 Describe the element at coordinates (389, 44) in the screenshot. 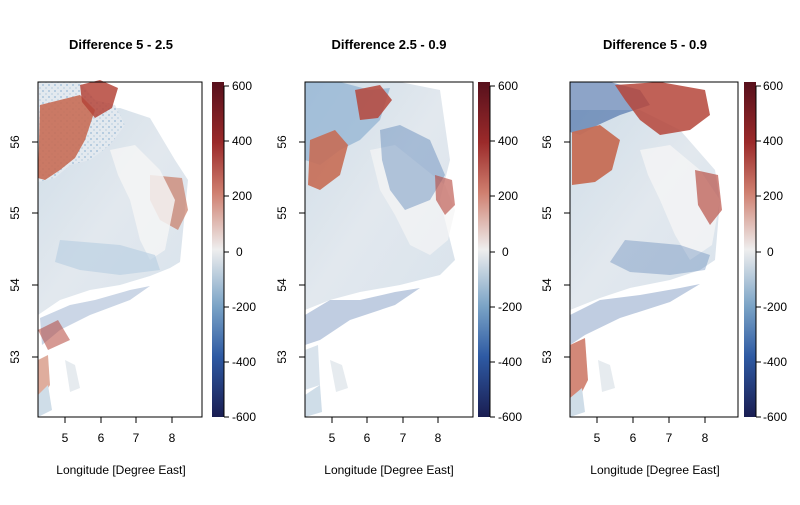

I see `panel-title: Difference 2.5 - 0.9` at that location.